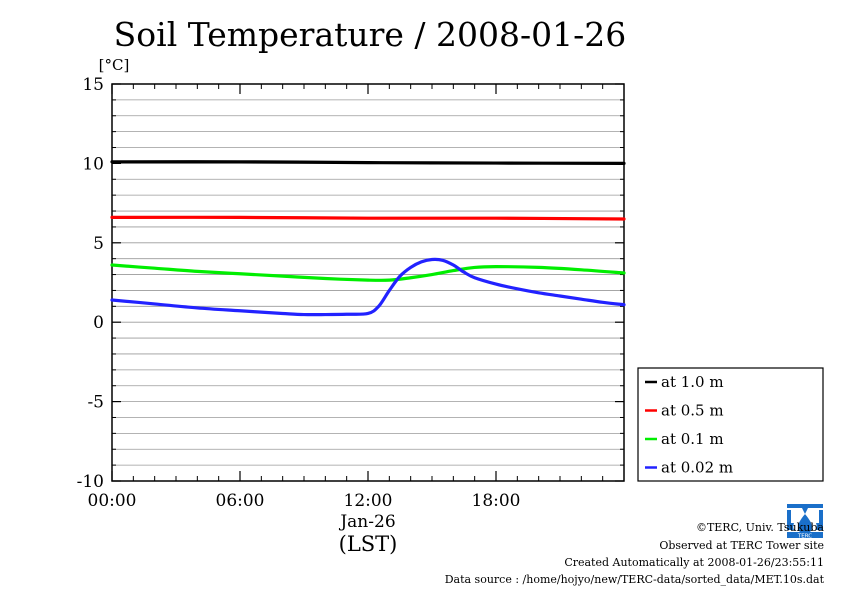  What do you see at coordinates (692, 382) in the screenshot?
I see `legend-label-at-1-0-m: at 1.0 m` at bounding box center [692, 382].